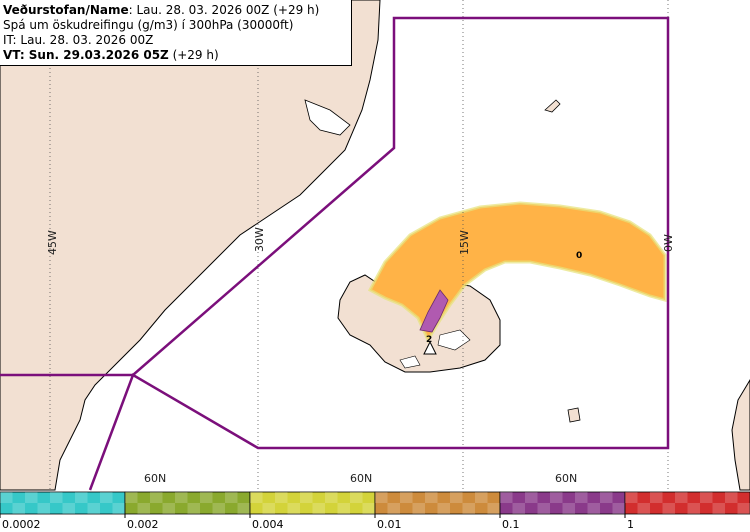  I want to click on lon-label-15w: 15W, so click(464, 242).